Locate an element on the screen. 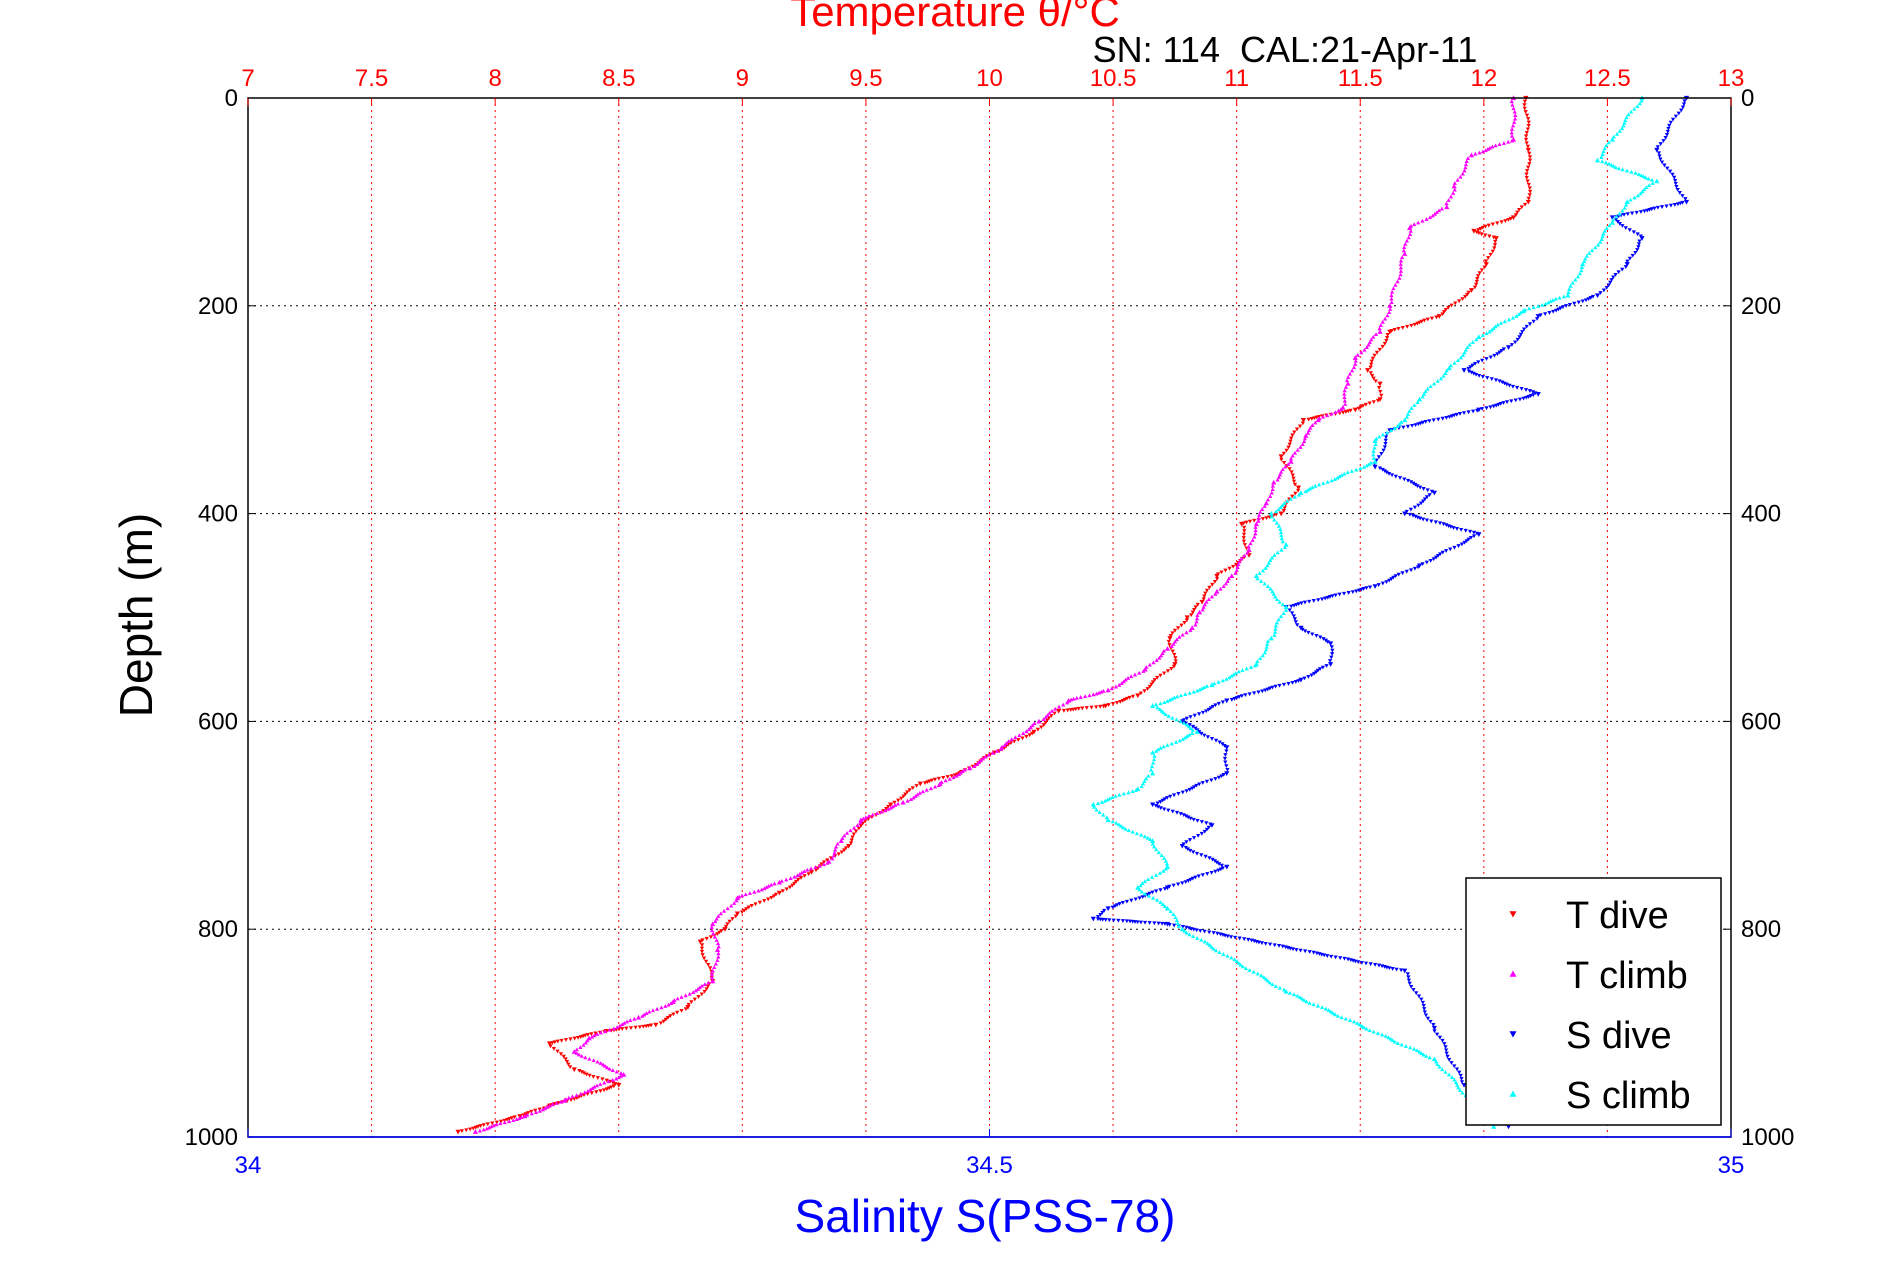 This screenshot has width=1891, height=1262. top-axis-tick-label: 7.5 is located at coordinates (371, 78).